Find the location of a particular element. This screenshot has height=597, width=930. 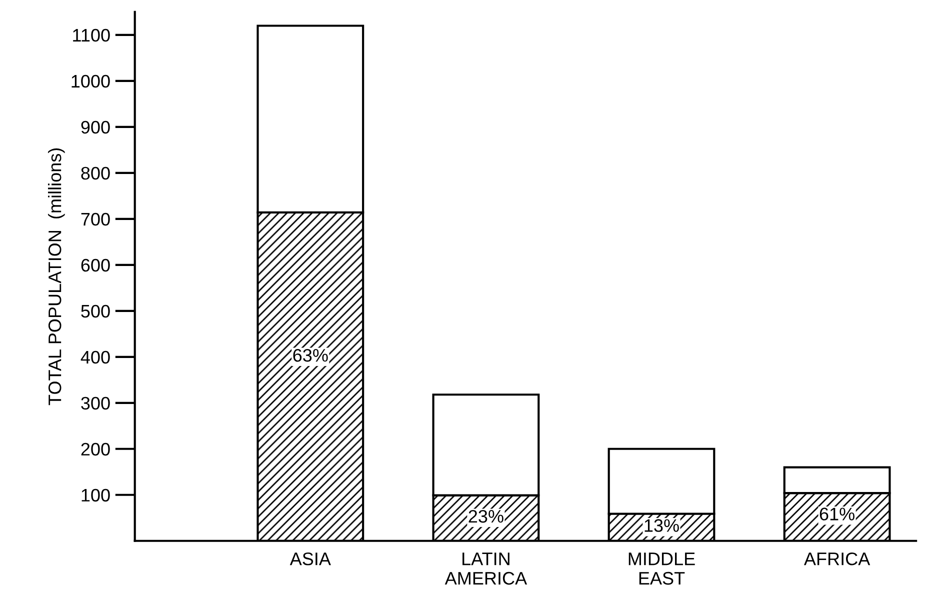

annotation: 13% is located at coordinates (661, 525).